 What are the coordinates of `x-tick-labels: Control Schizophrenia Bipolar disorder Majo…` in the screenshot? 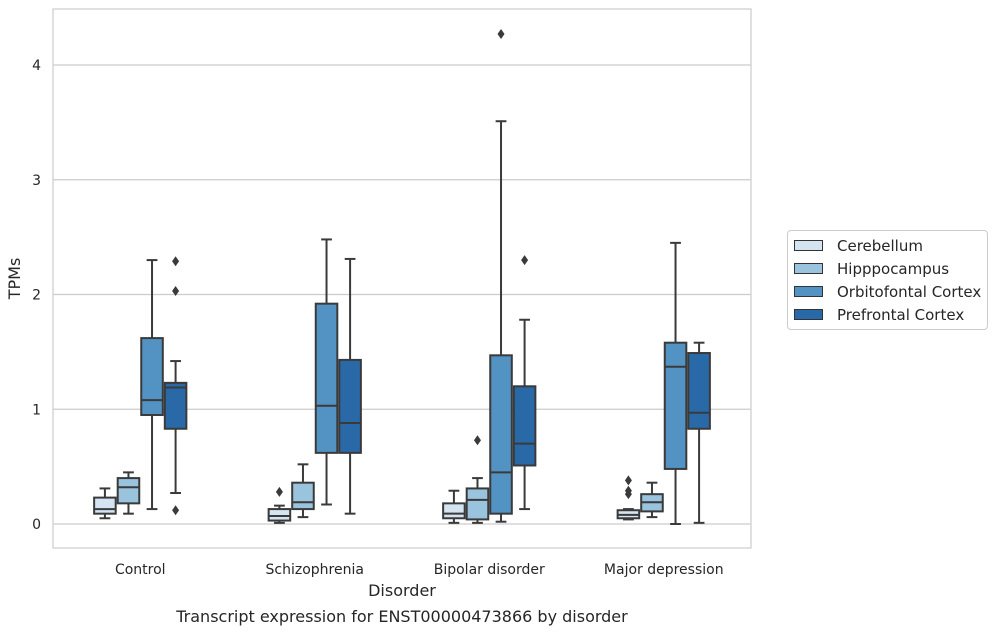 It's located at (419, 570).